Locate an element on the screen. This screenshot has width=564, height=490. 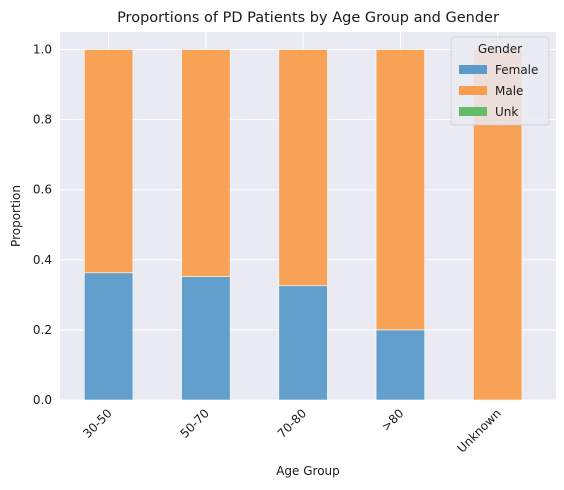
bar-female->80 is located at coordinates (400, 365).